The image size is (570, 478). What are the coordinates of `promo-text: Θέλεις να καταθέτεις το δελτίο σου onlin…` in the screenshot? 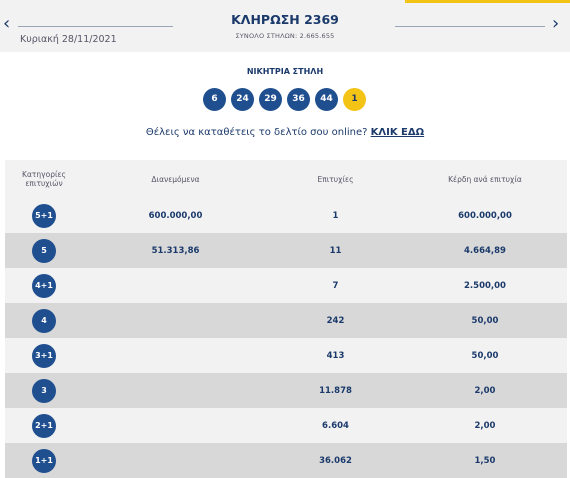 It's located at (256, 132).